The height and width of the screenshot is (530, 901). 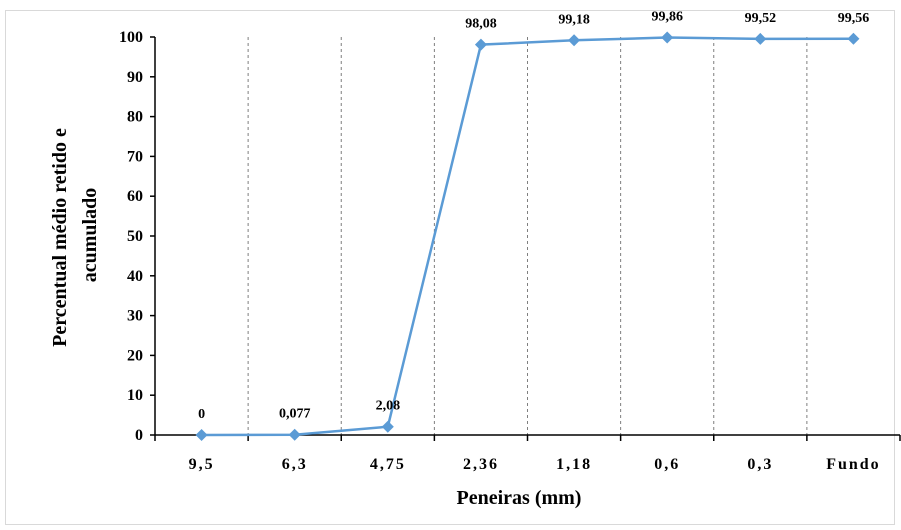 I want to click on y-tick-label: 0, so click(x=139, y=435).